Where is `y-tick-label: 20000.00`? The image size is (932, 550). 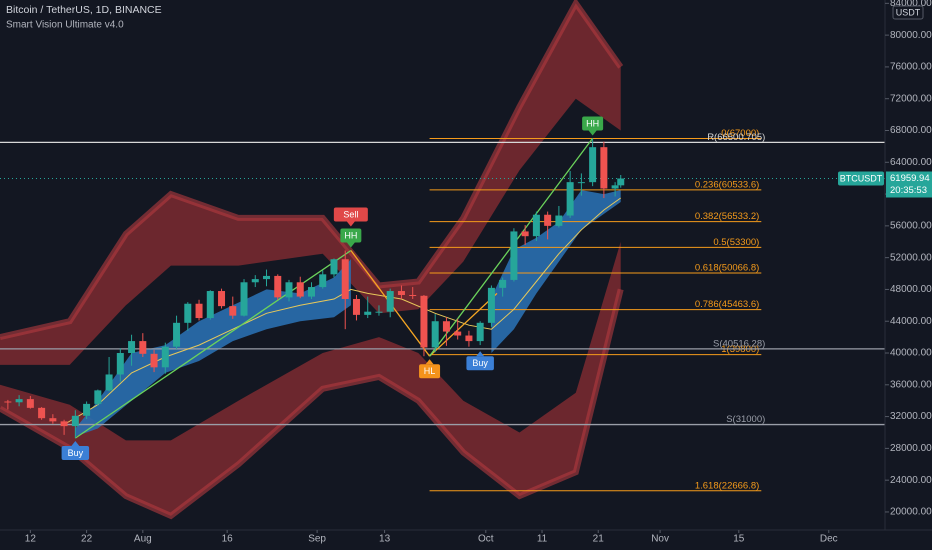 y-tick-label: 20000.00 is located at coordinates (911, 512).